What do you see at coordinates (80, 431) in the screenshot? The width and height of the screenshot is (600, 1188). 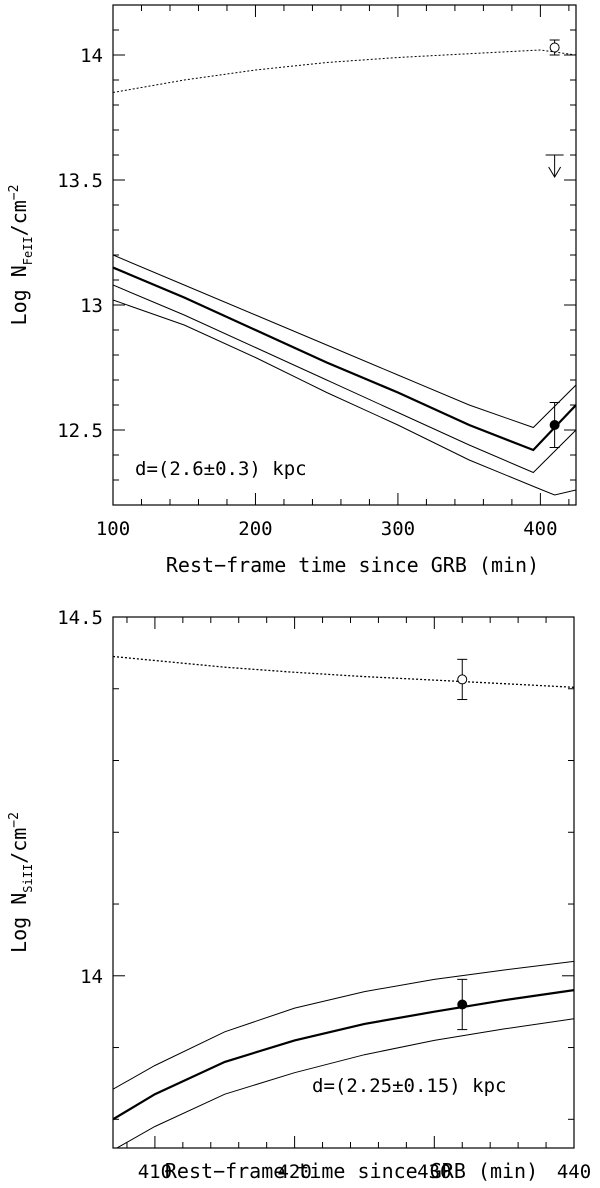 I see `top-ytick-label: 12.5` at bounding box center [80, 431].